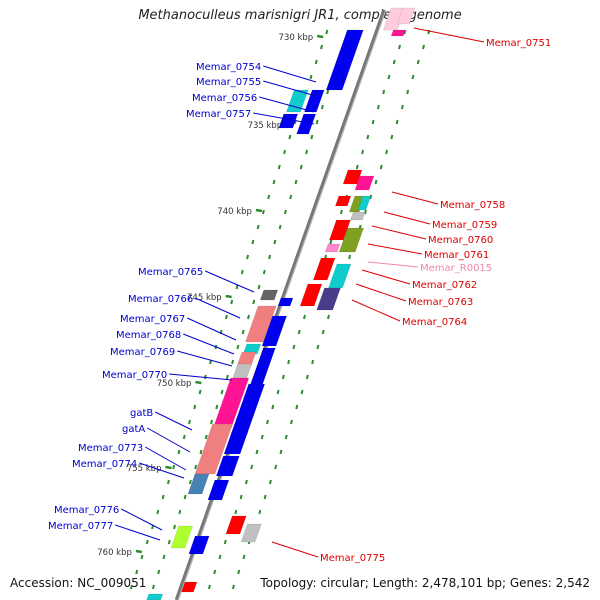  Describe the element at coordinates (134, 375) in the screenshot. I see `gene-label-memar_0770: Memar_0770` at that location.